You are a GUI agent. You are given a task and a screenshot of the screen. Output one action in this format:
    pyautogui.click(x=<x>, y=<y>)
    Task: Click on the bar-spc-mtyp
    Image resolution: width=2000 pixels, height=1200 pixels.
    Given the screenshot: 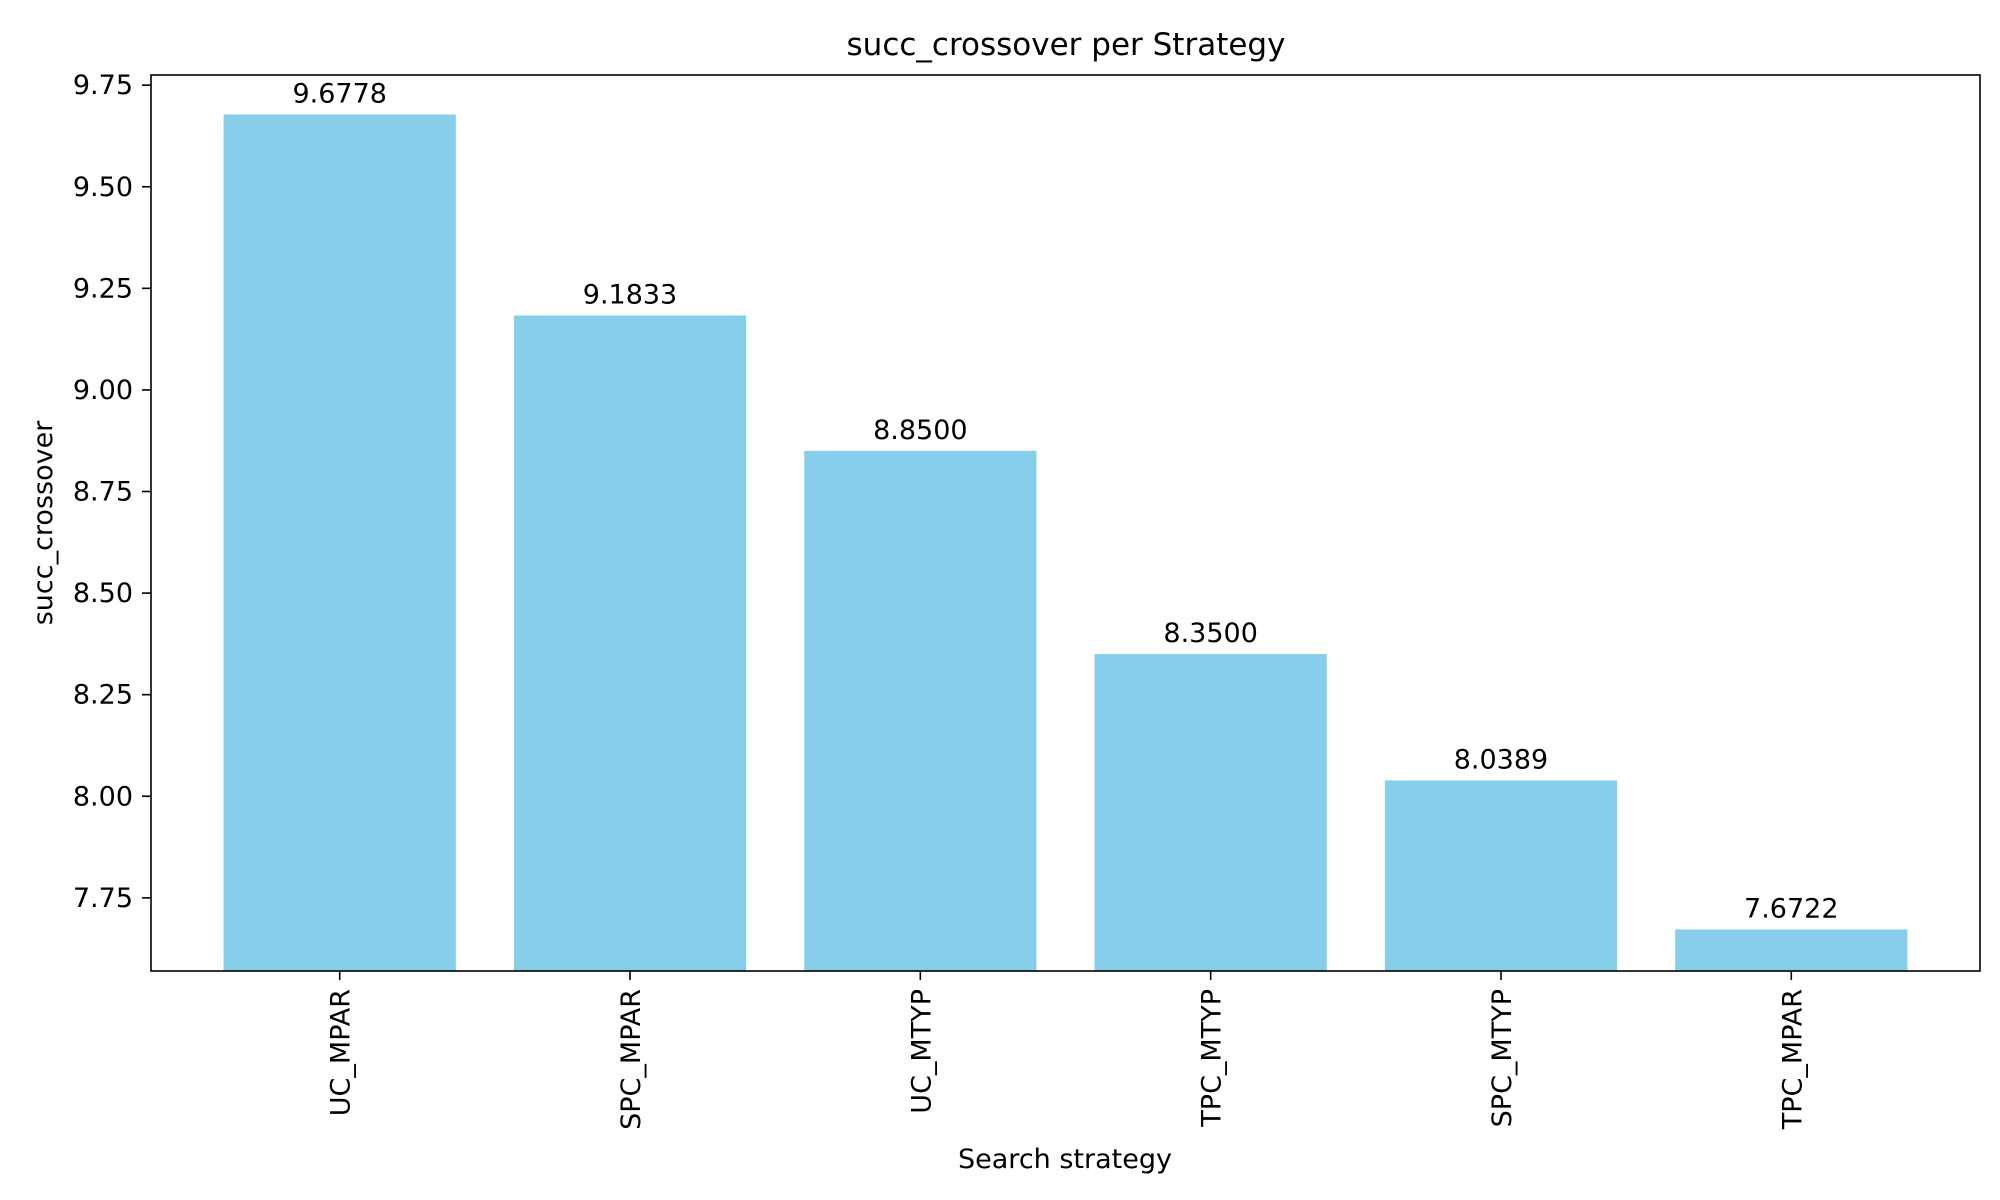 What is the action you would take?
    pyautogui.click(x=1501, y=875)
    